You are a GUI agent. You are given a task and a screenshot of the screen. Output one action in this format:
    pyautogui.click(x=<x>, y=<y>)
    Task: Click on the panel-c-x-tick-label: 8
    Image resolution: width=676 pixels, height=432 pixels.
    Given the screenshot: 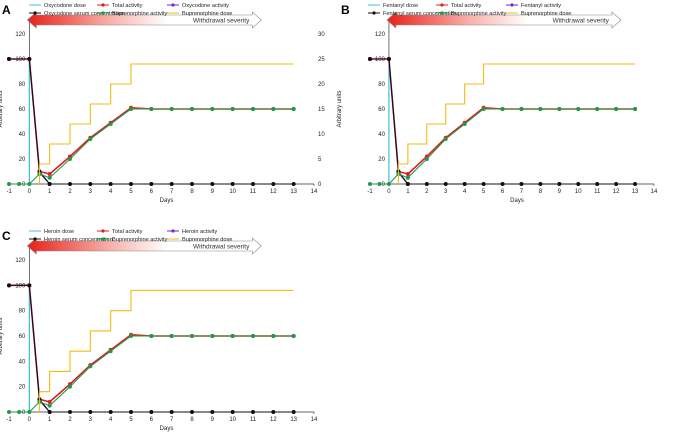 What is the action you would take?
    pyautogui.click(x=192, y=420)
    